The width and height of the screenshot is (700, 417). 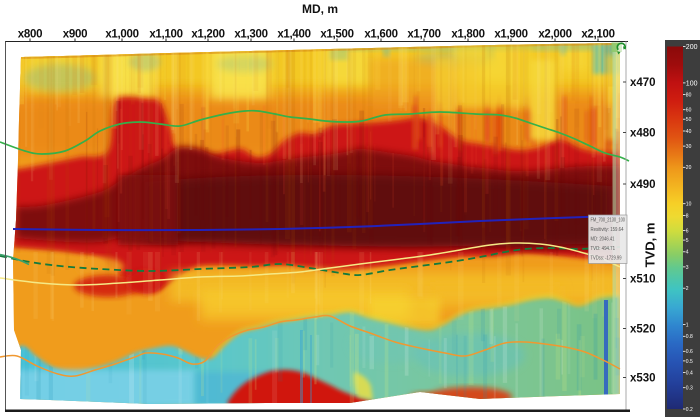 I want to click on svg-text: x1,300, so click(x=250, y=34).